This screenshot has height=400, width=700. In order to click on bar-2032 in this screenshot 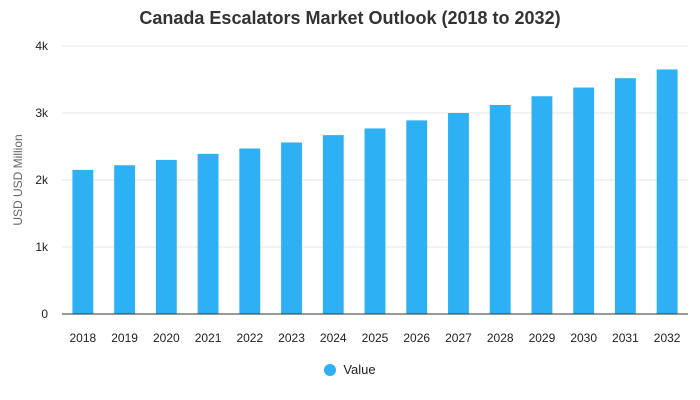, I will do `click(667, 191)`.